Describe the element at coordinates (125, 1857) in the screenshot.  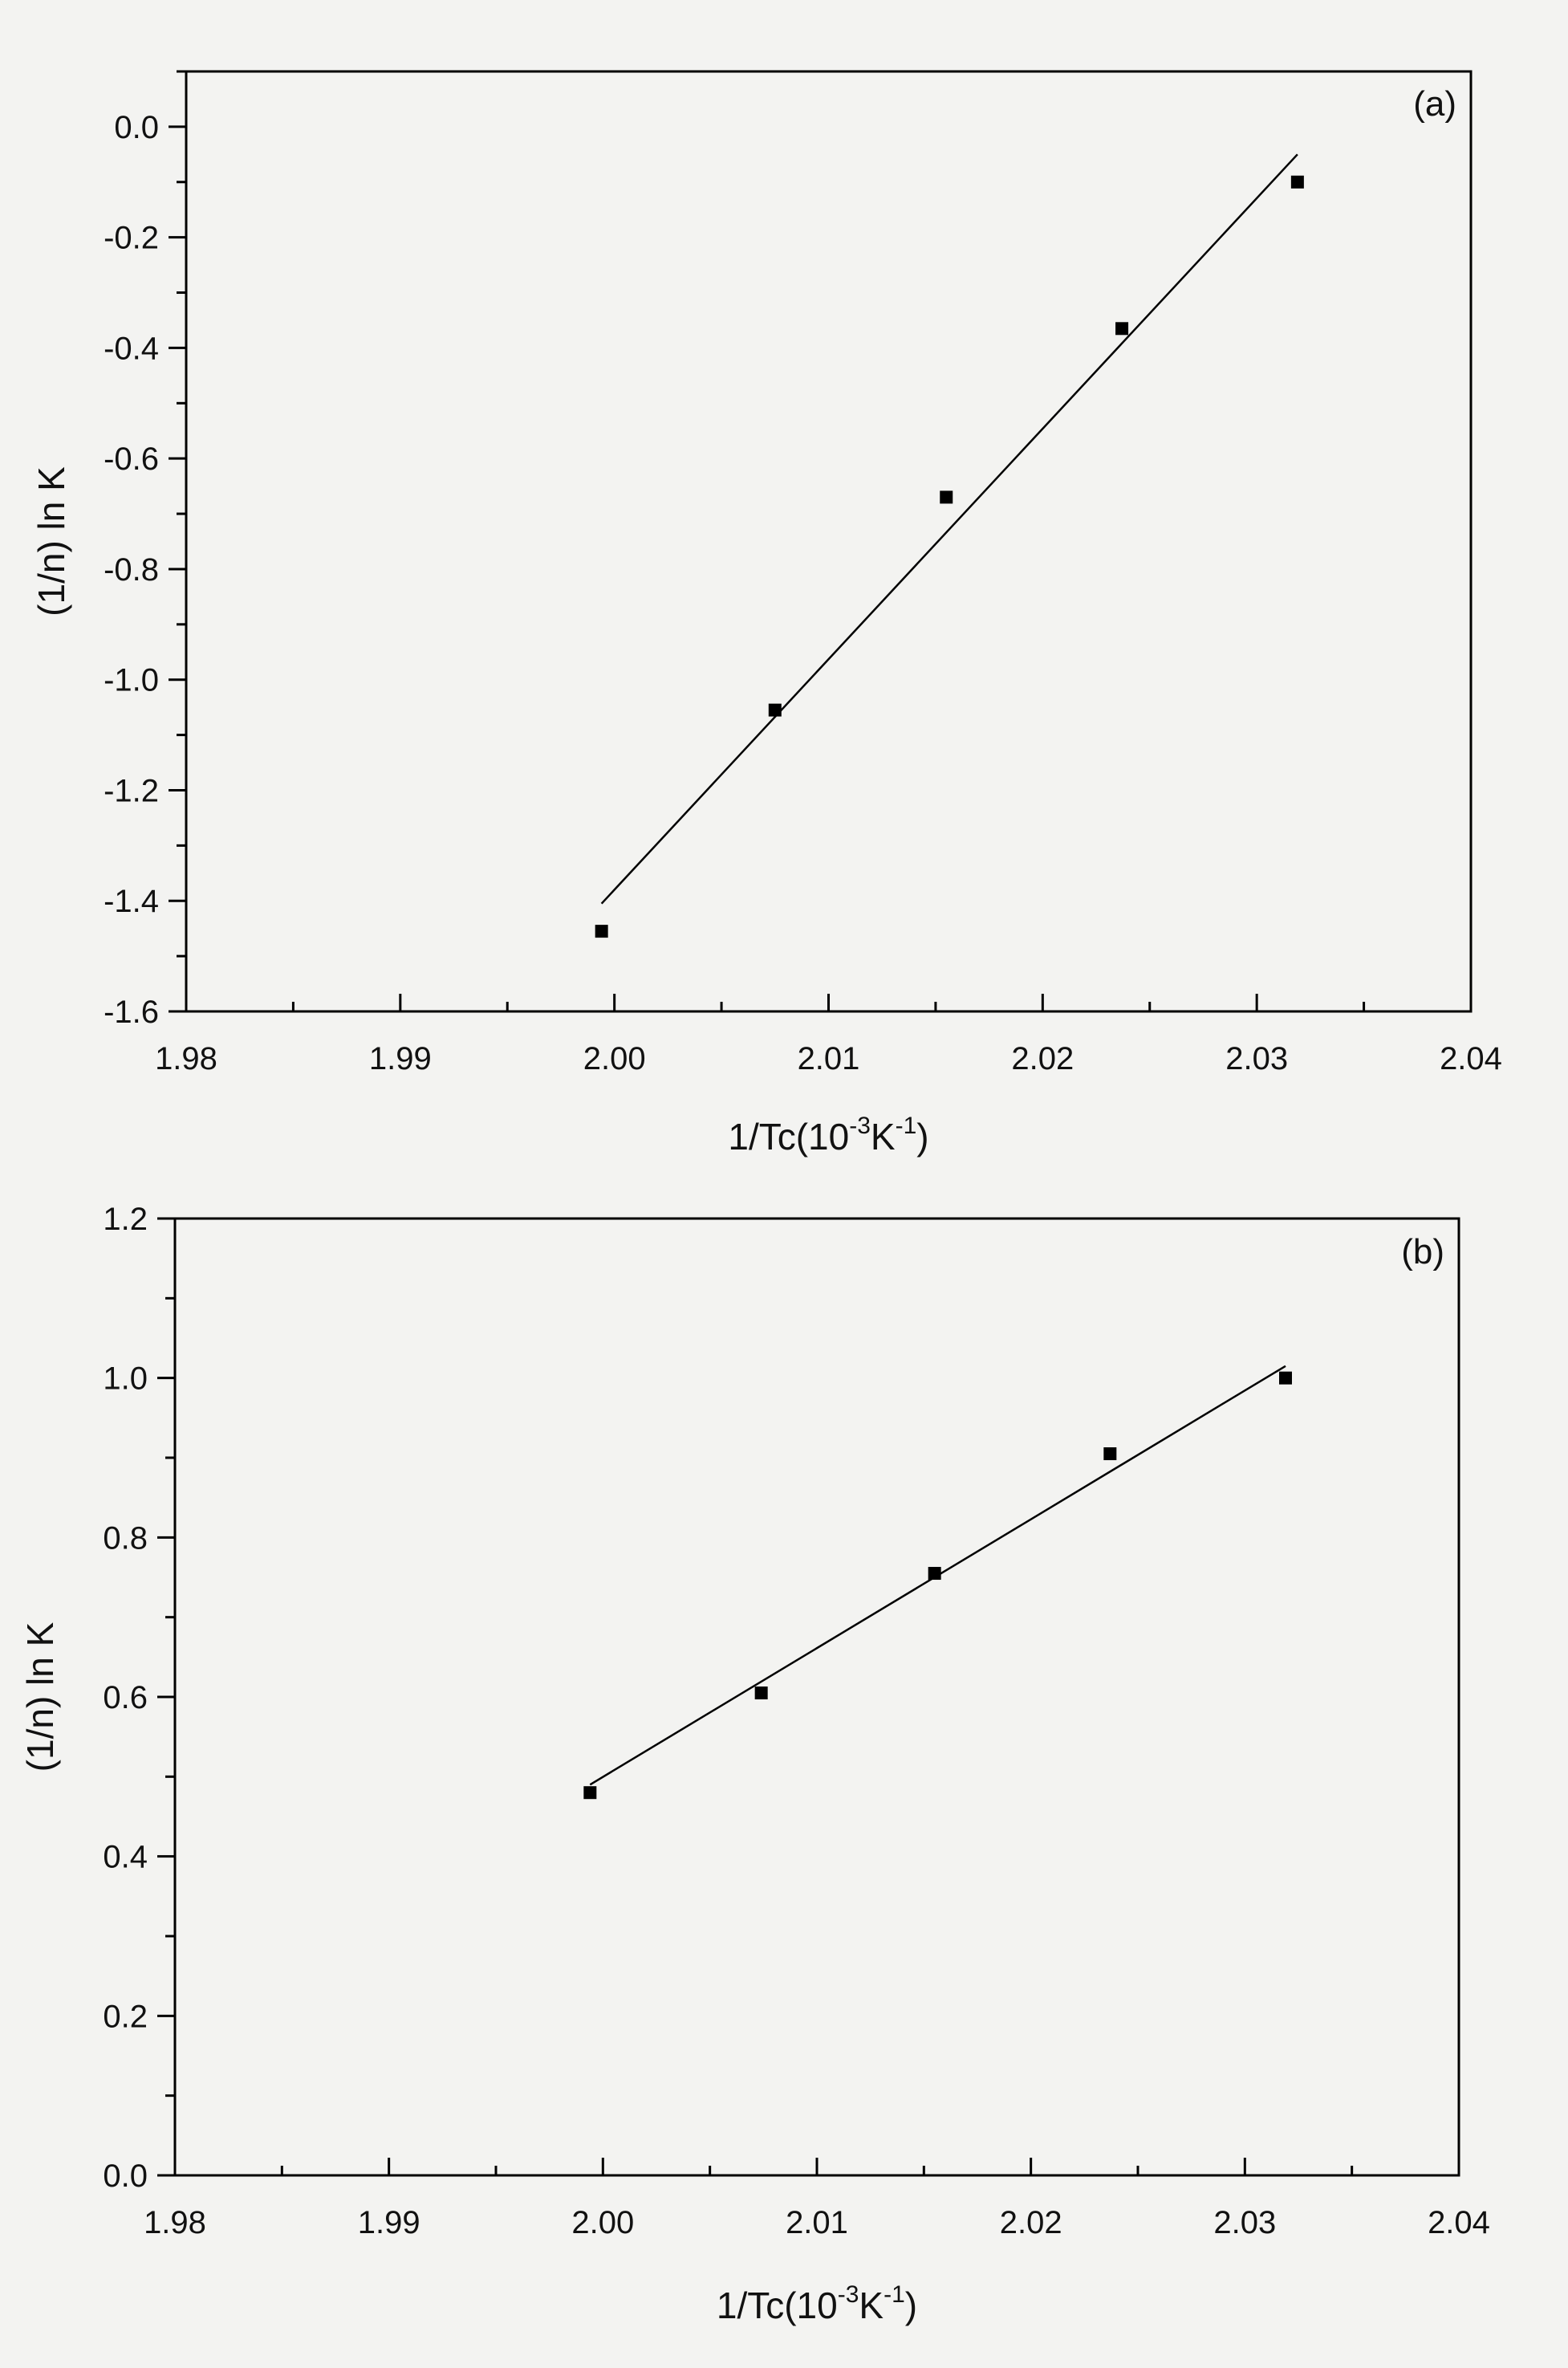
I see `y-tick-label: 0.4` at that location.